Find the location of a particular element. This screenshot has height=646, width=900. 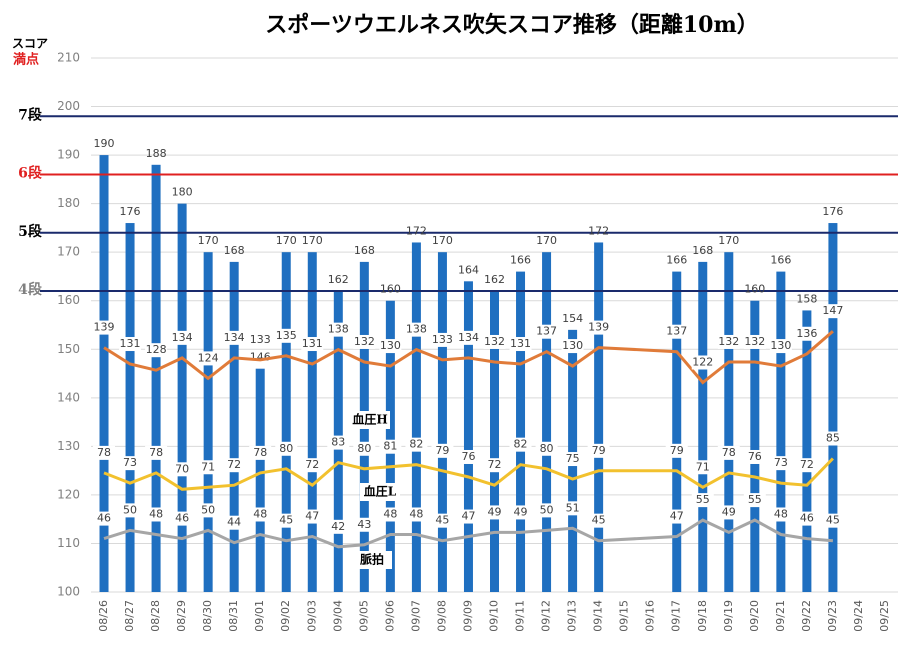

x-tick-label: 09/11 is located at coordinates (520, 616).